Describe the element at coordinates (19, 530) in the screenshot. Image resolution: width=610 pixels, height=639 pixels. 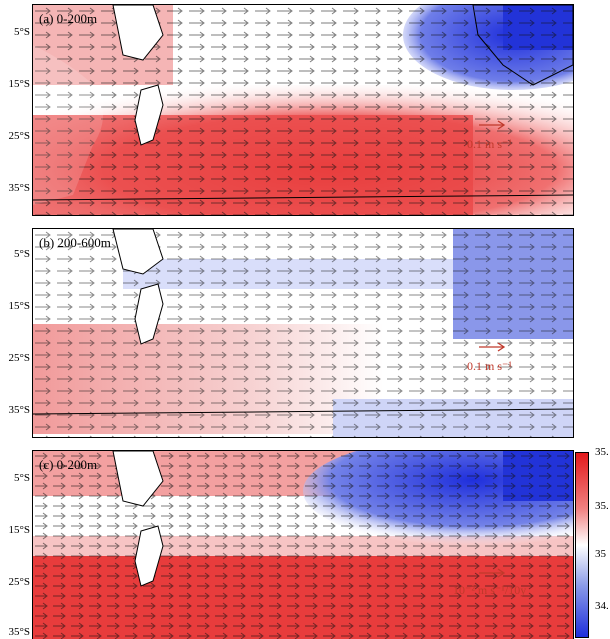
I see `lat-label-c-15s: 15°S` at that location.